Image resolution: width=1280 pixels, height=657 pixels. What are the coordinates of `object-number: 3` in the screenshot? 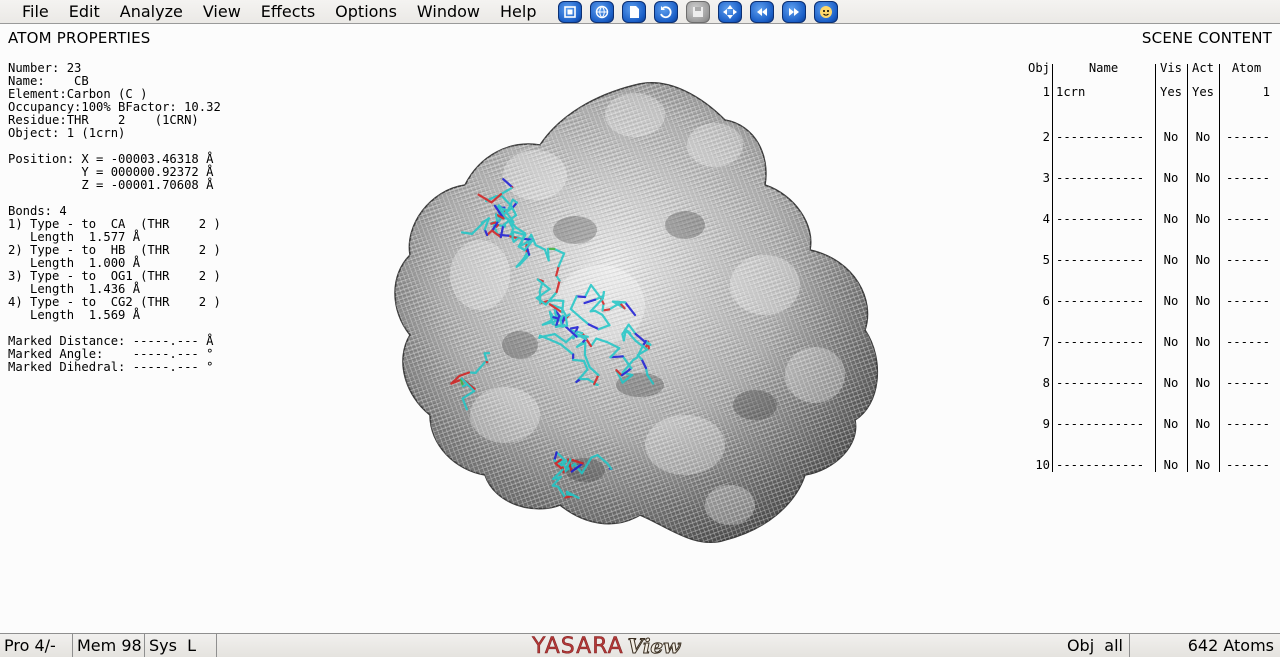 It's located at (1046, 178).